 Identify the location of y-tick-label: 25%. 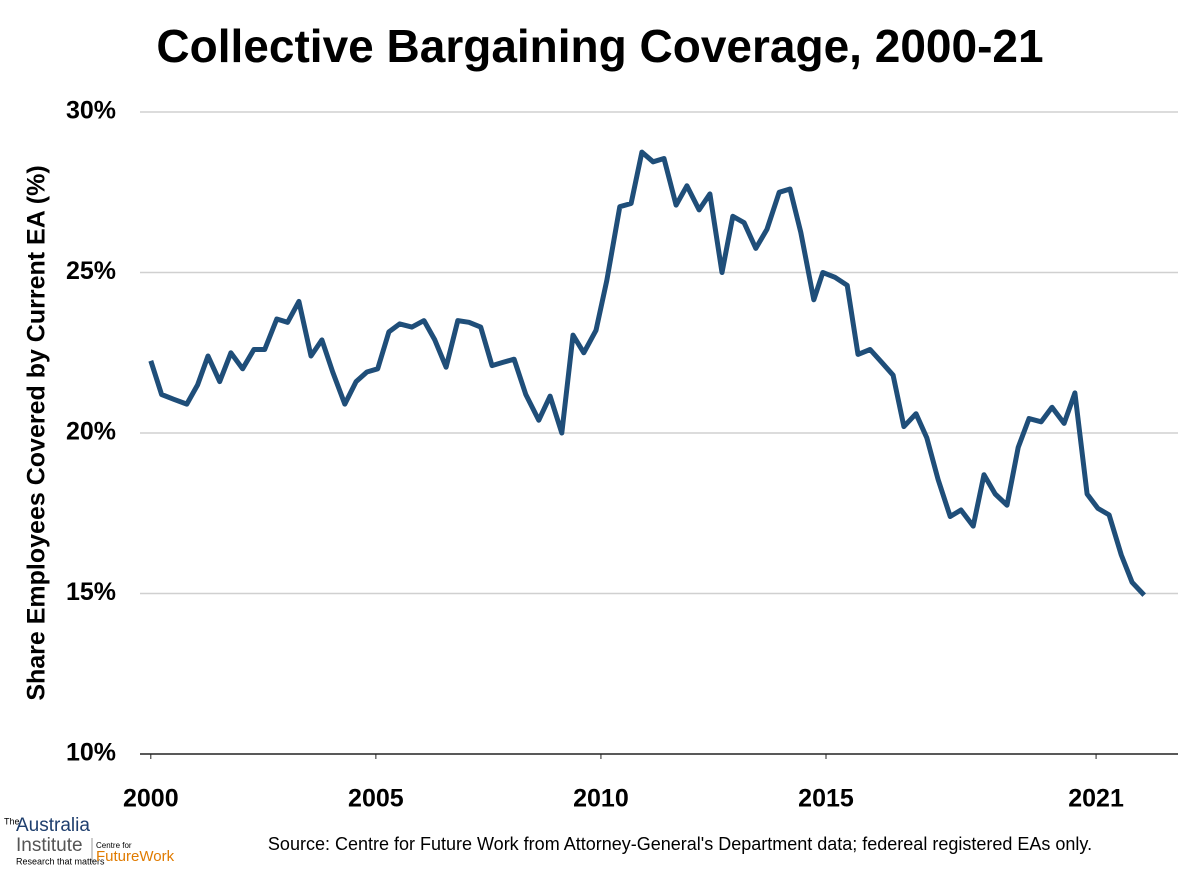
(91, 271).